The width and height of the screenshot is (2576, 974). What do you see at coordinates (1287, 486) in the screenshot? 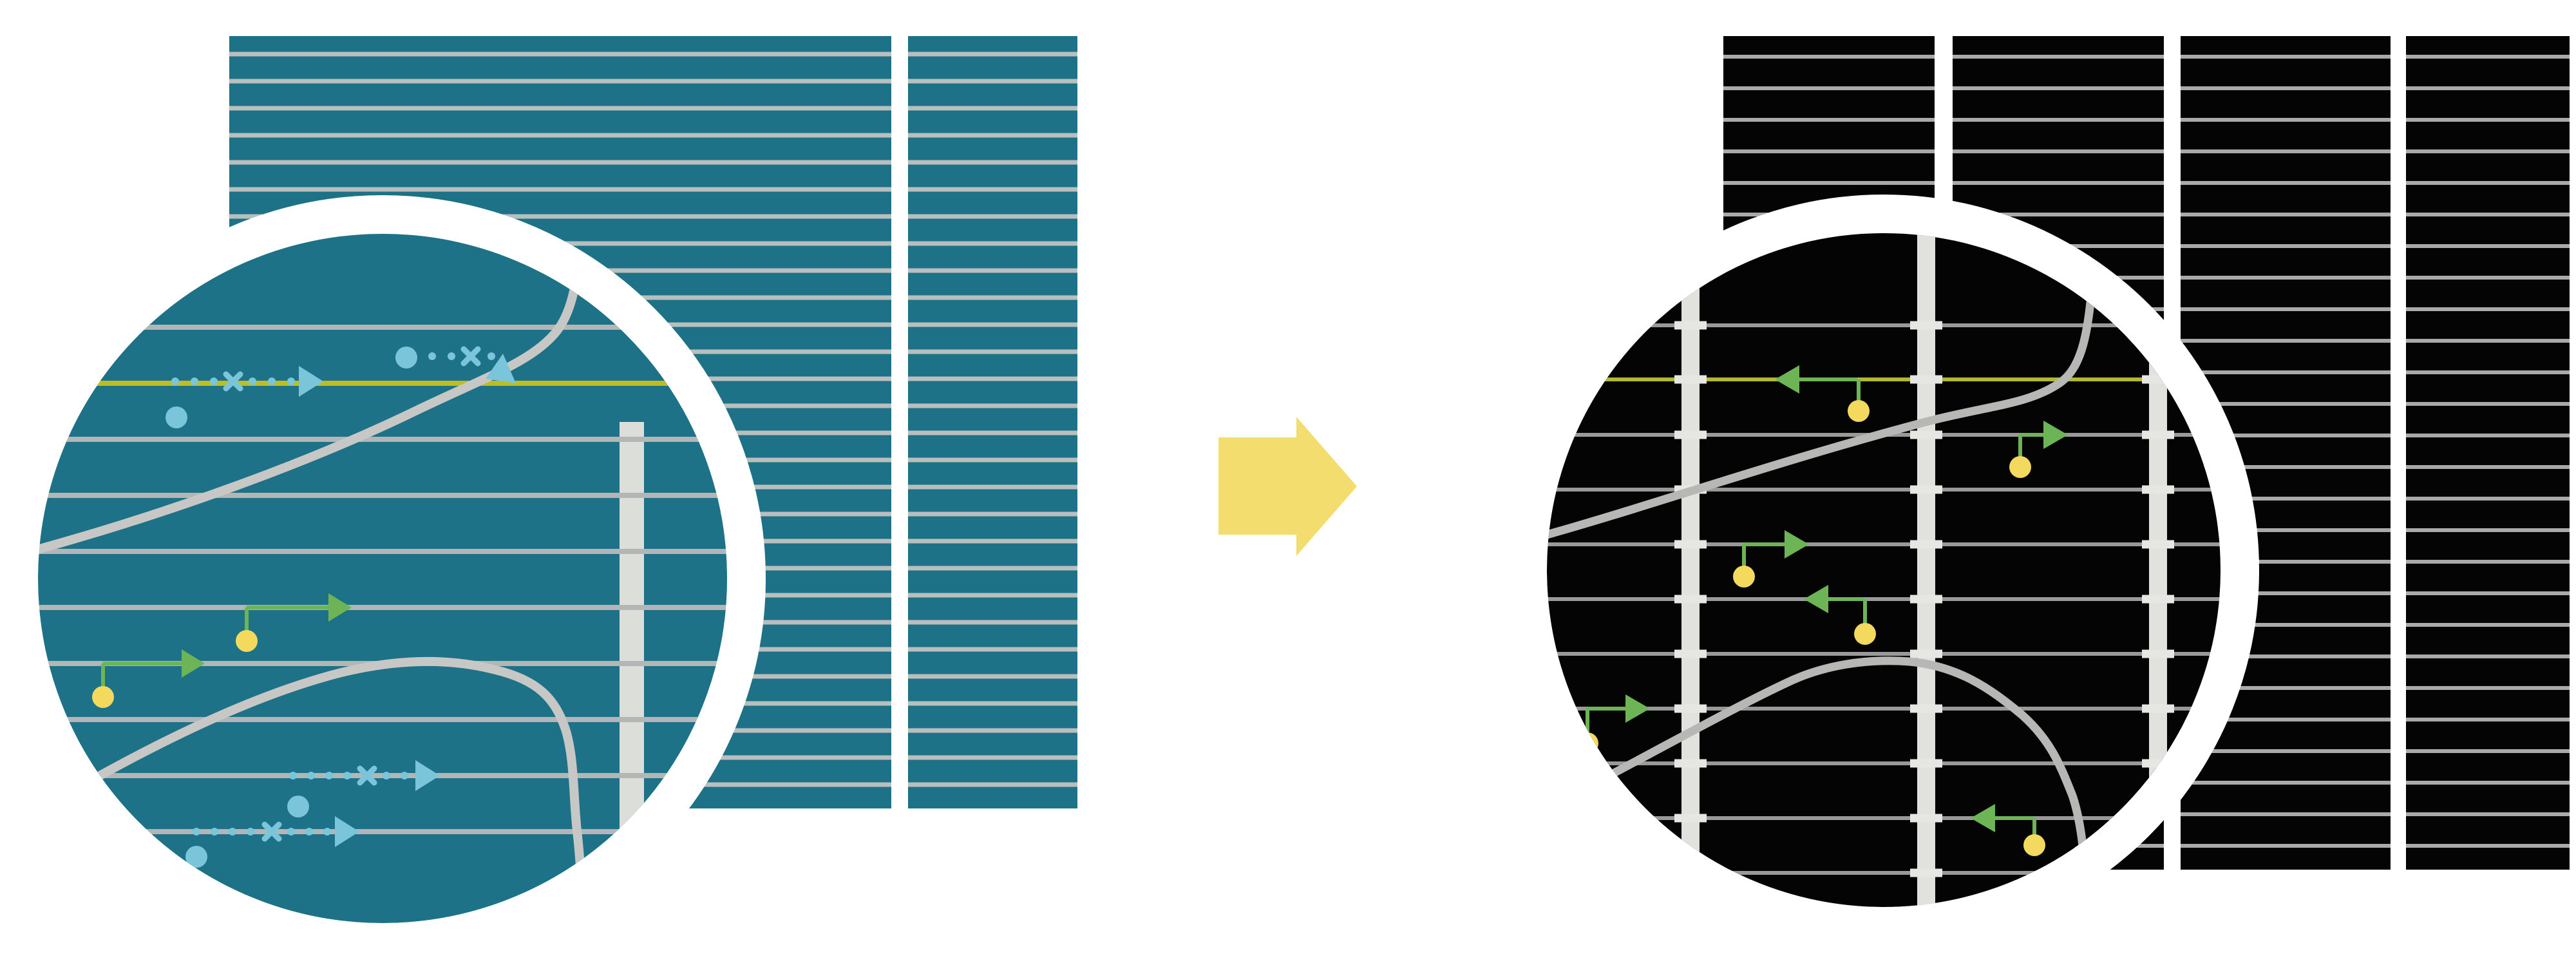
I see `transition-arrow-icon` at bounding box center [1287, 486].